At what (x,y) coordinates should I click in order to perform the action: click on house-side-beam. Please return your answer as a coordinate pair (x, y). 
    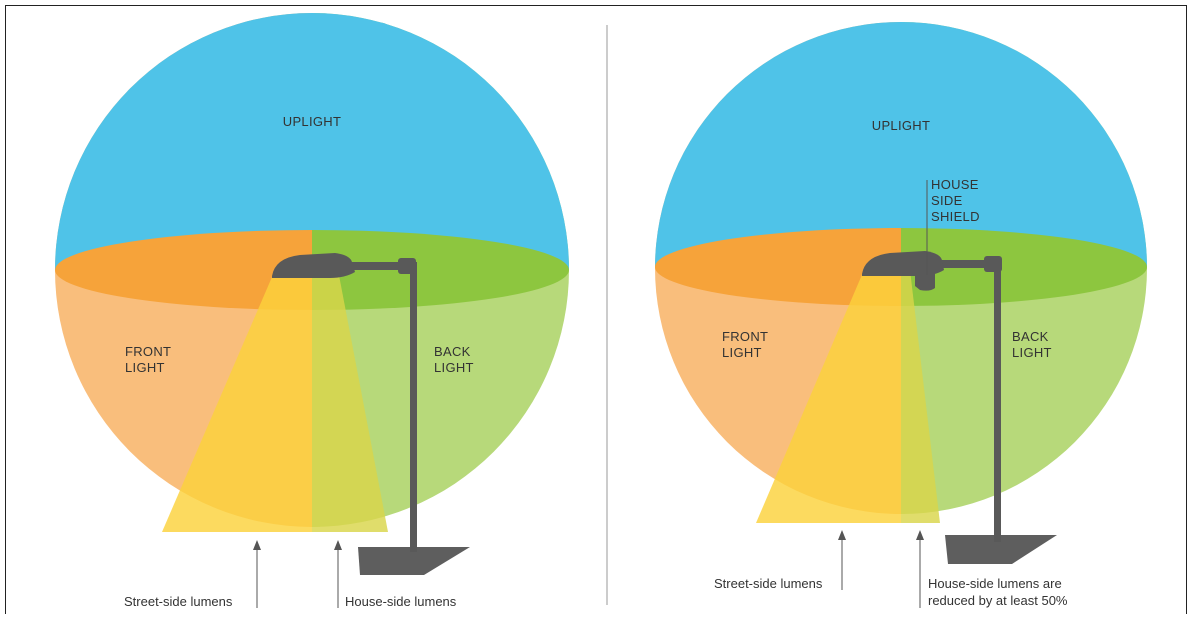
    Looking at the image, I should click on (350, 401).